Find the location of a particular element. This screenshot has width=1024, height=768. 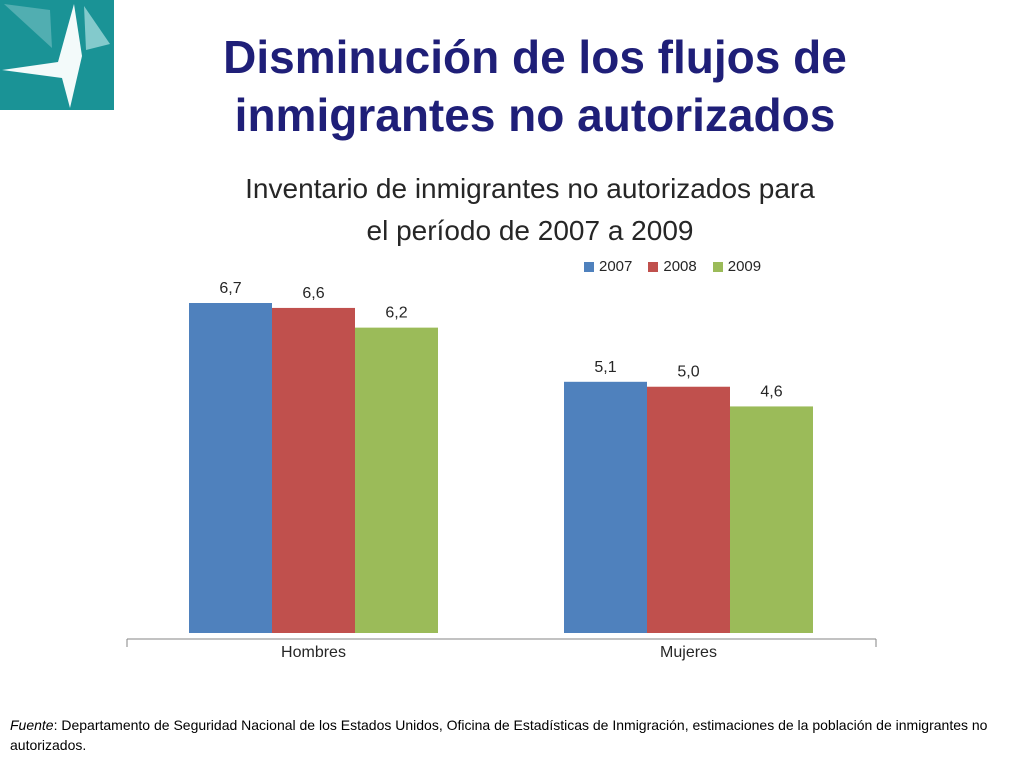

legend-label-2009: 2009 is located at coordinates (744, 266).